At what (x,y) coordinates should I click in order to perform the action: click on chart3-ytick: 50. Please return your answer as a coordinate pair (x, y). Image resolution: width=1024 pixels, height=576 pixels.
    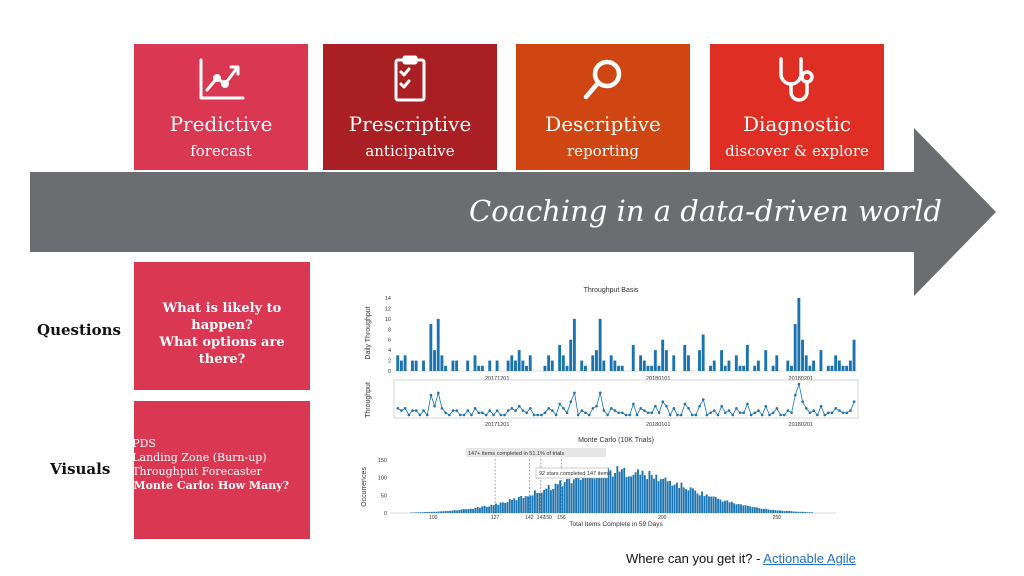
    Looking at the image, I should click on (384, 496).